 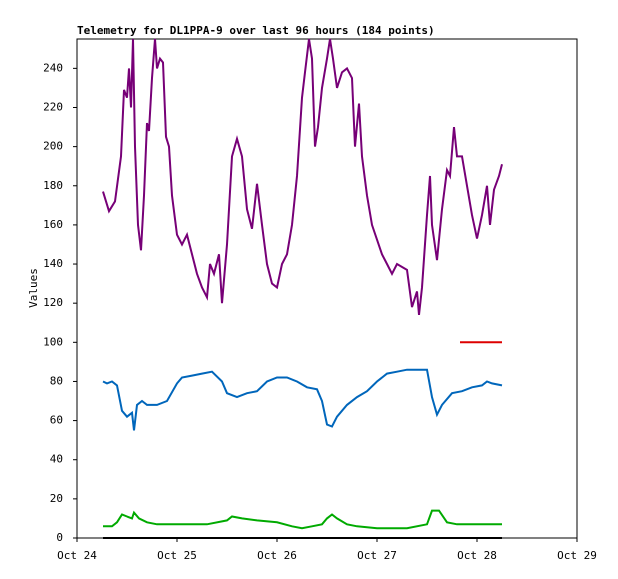 What do you see at coordinates (377, 555) in the screenshot?
I see `x-tick-label: Oct 27` at bounding box center [377, 555].